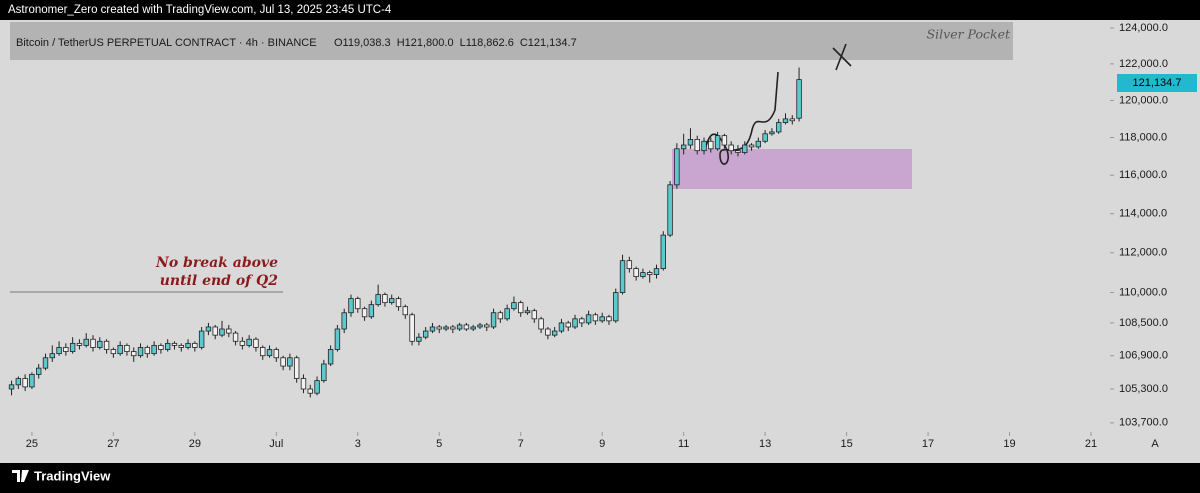  What do you see at coordinates (20, 476) in the screenshot?
I see `brand-logo` at bounding box center [20, 476].